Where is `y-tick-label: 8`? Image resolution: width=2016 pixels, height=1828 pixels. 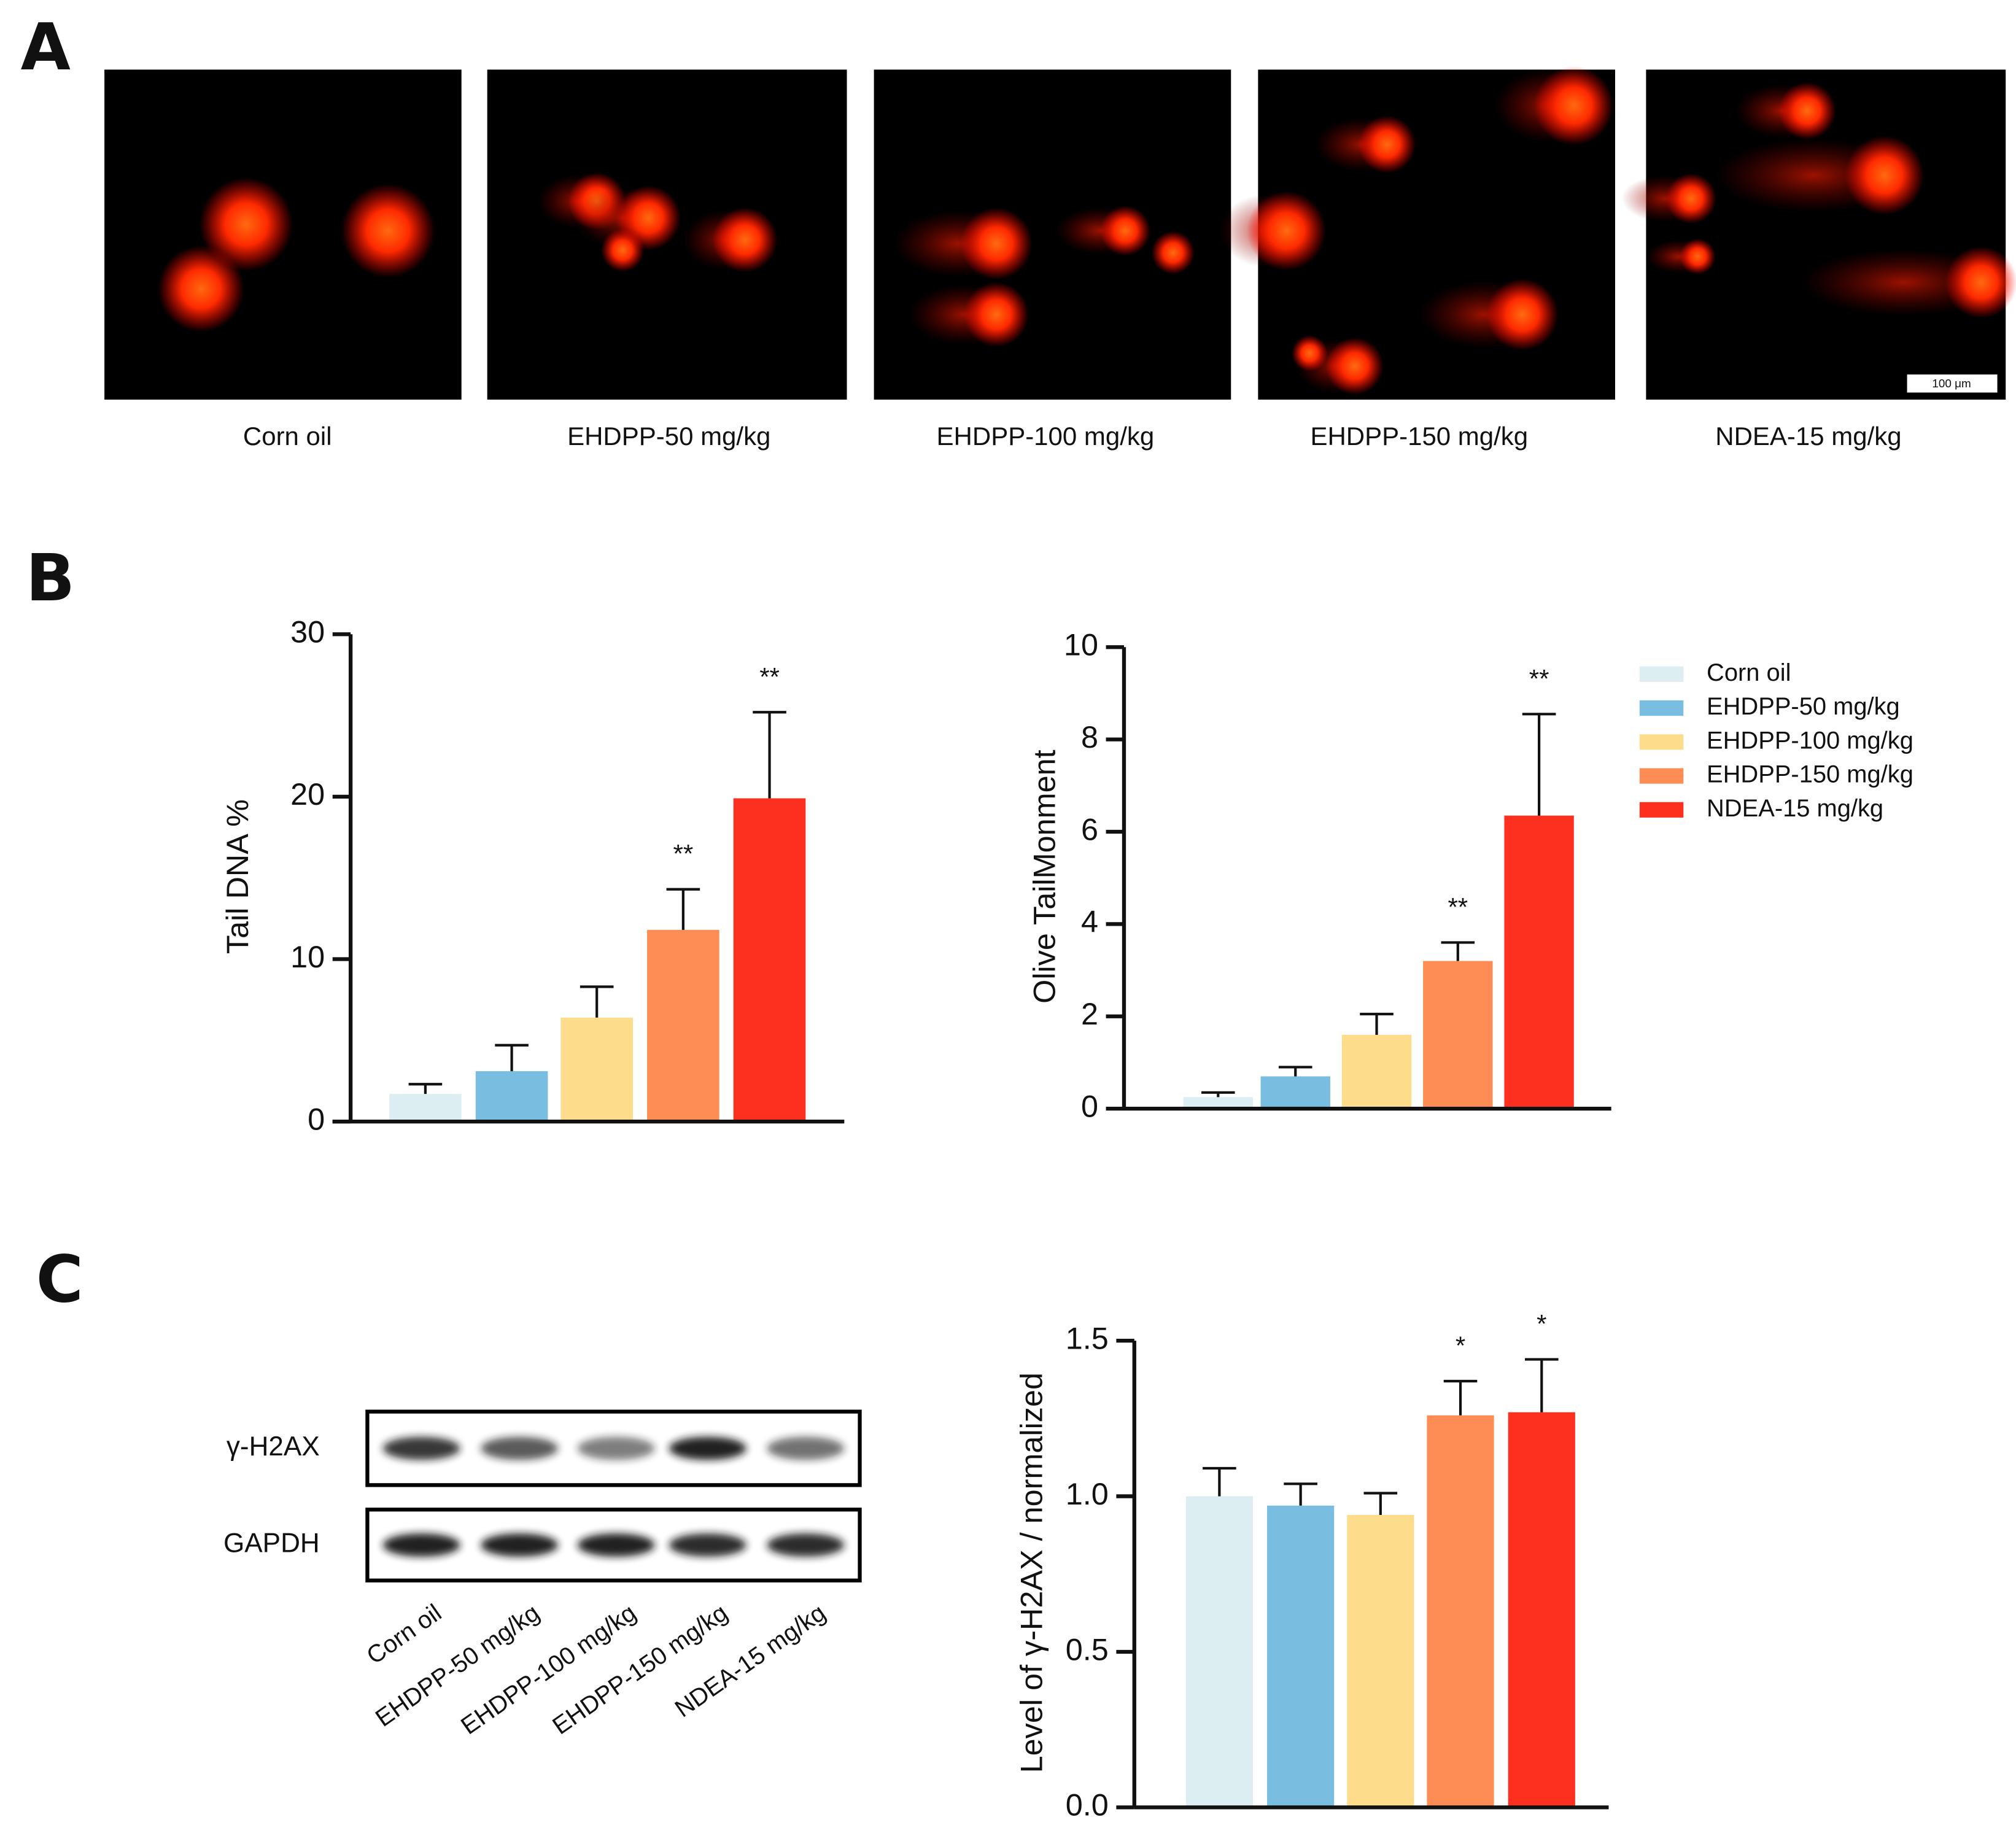
y-tick-label: 8 is located at coordinates (1089, 737).